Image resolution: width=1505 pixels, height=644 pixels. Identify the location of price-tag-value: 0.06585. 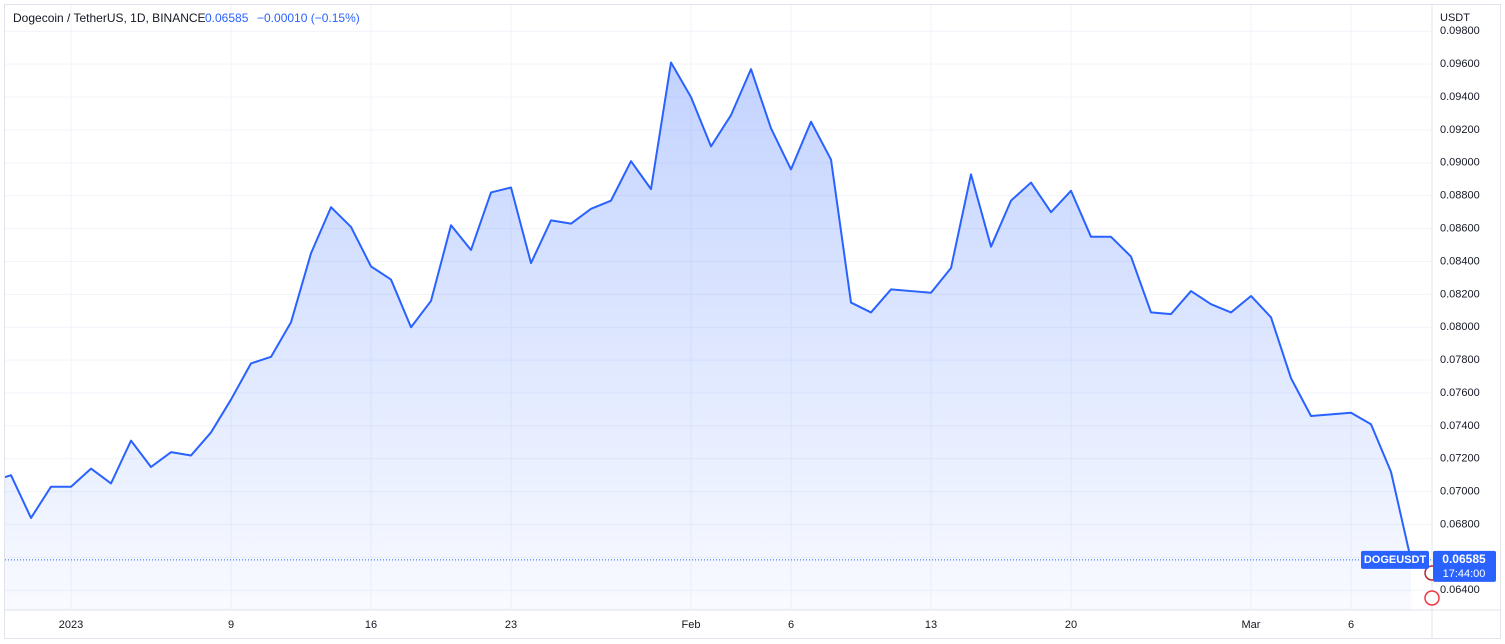
(1464, 559).